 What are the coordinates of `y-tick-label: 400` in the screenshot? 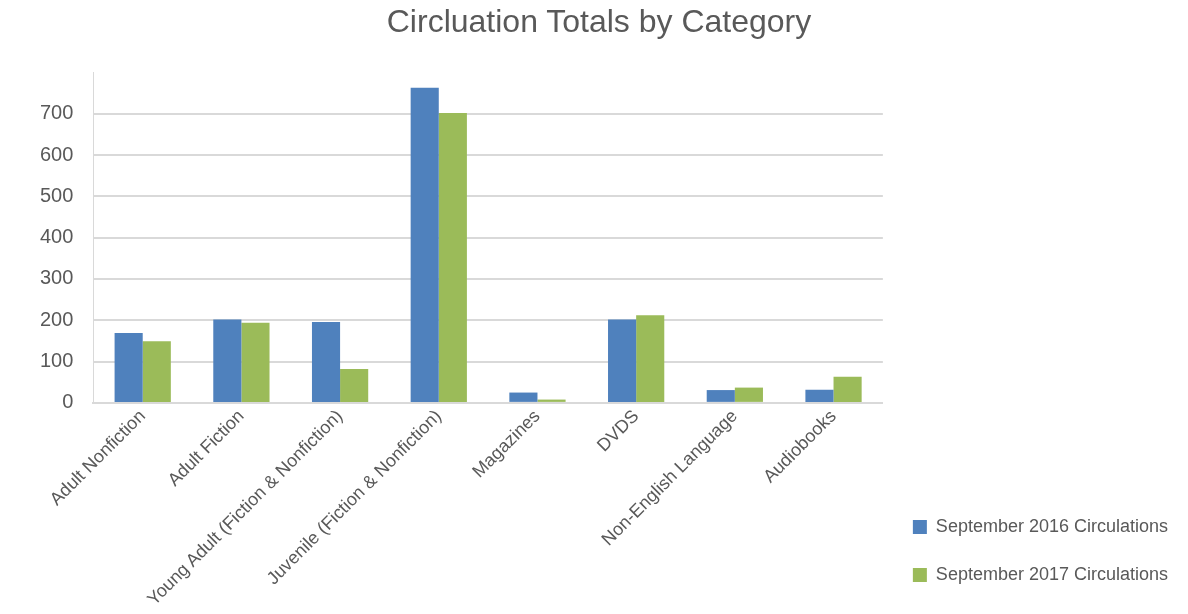 It's located at (56, 236).